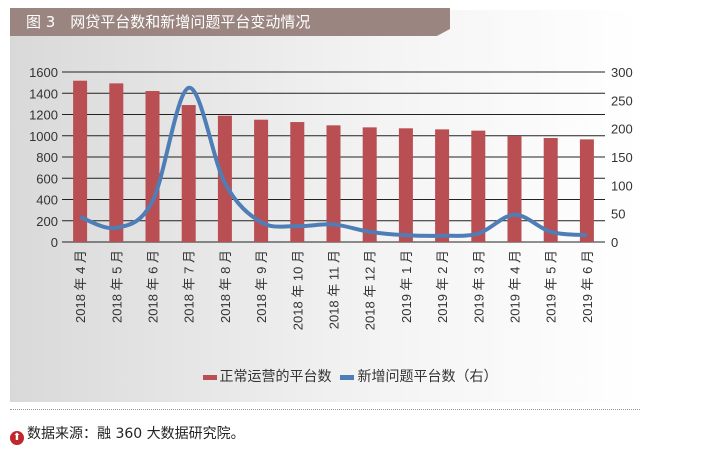  Describe the element at coordinates (136, 434) in the screenshot. I see `source-text: 数据来源：融 360 大数据研究院。` at that location.